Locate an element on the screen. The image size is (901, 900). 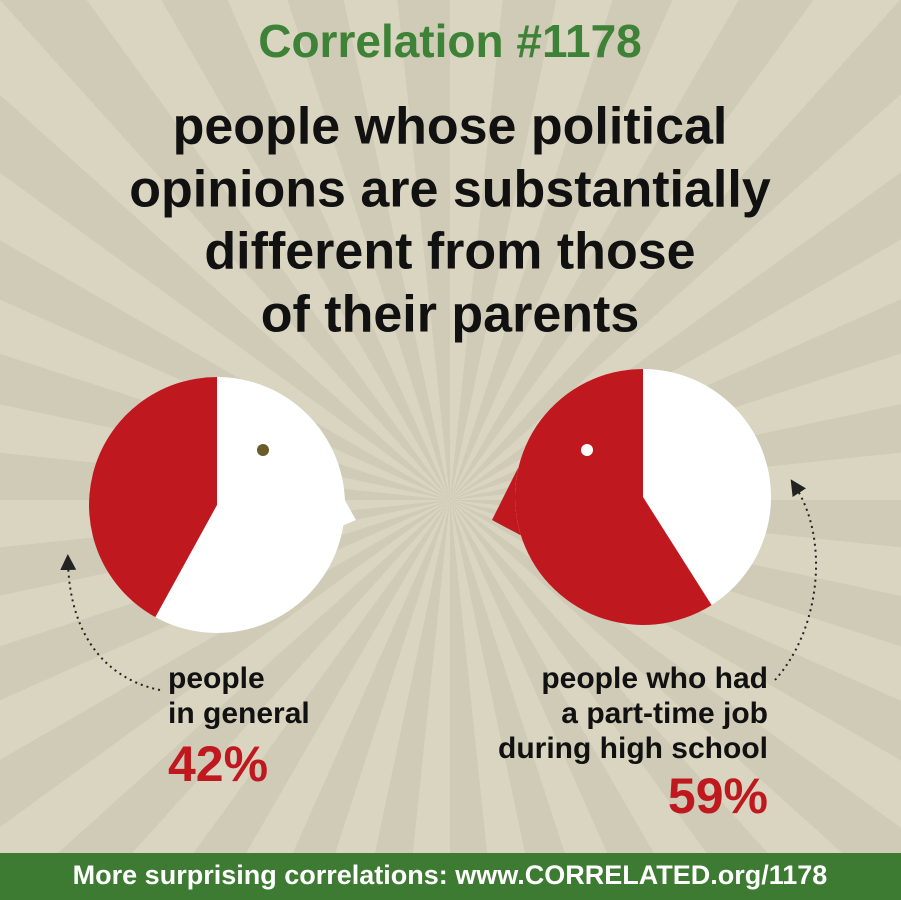
headline-line: people whose political is located at coordinates (450, 127).